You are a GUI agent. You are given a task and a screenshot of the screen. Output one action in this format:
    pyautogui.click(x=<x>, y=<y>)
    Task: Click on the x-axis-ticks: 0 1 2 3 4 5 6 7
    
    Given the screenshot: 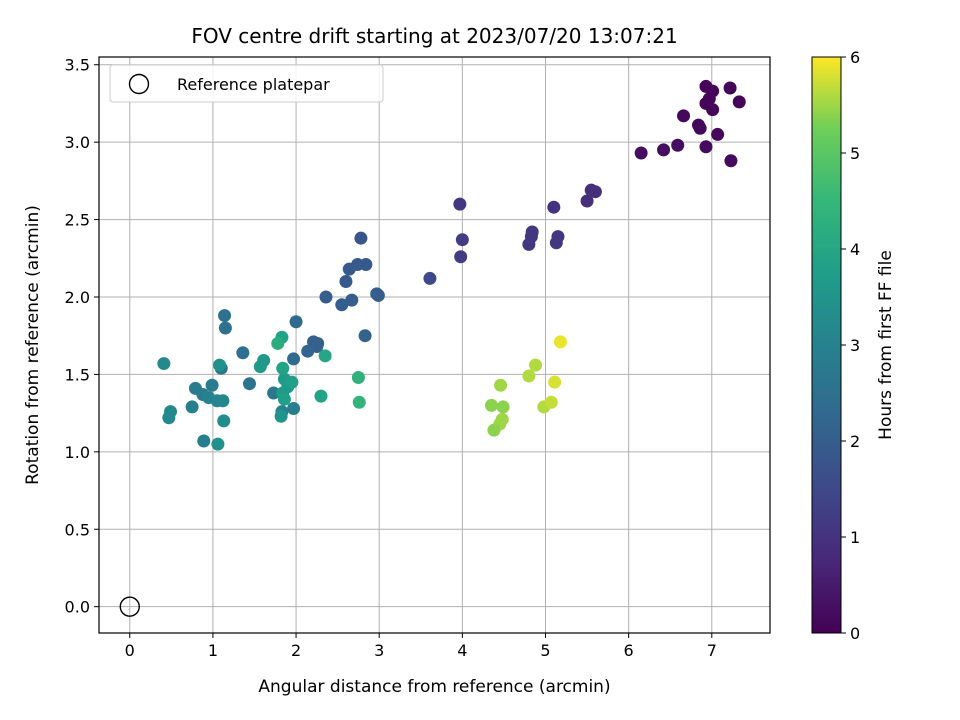 What is the action you would take?
    pyautogui.click(x=421, y=646)
    